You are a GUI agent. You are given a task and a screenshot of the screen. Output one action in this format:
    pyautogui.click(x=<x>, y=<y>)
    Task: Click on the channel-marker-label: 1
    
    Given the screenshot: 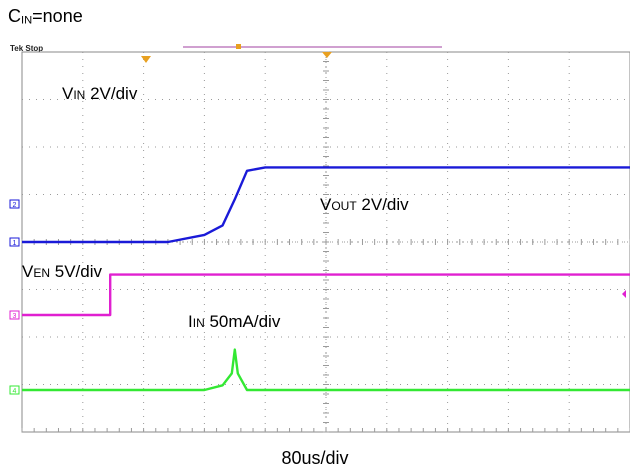 What is the action you would take?
    pyautogui.click(x=15, y=243)
    